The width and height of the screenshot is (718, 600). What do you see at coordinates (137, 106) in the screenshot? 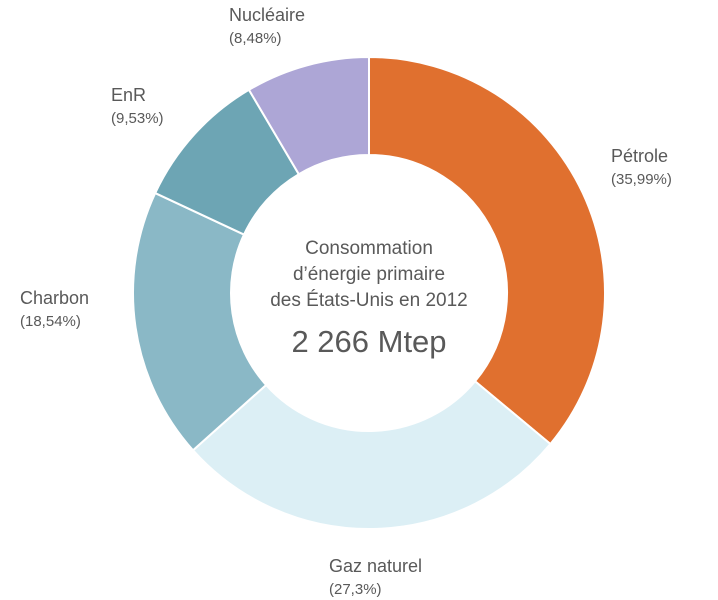
I see `slice-label-enr: EnR (9,53%)` at bounding box center [137, 106].